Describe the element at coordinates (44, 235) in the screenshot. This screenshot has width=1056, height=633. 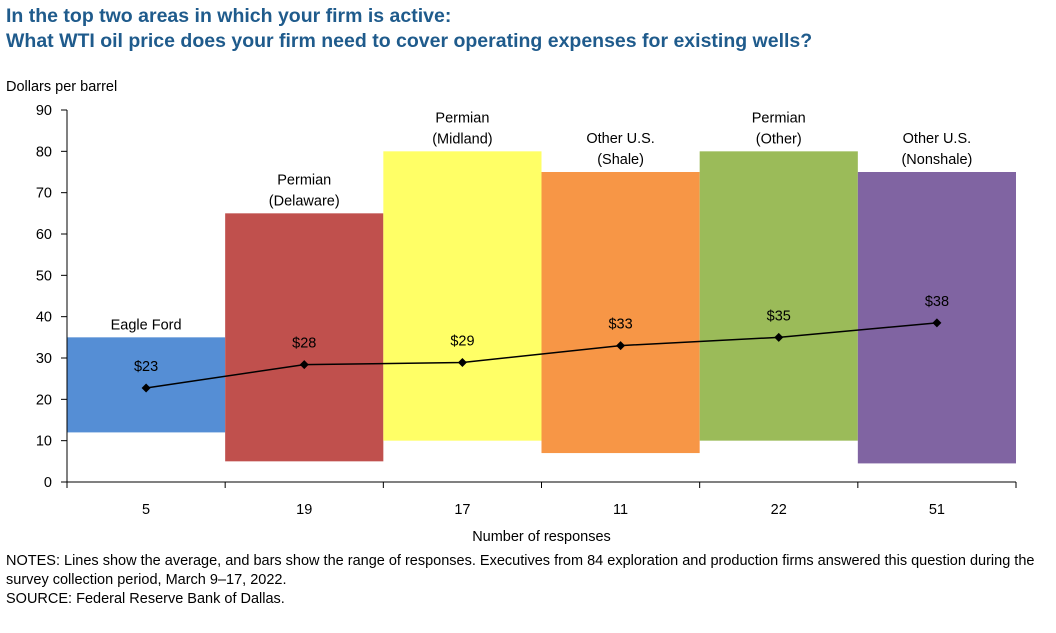
I see `y-tick-label: 60` at that location.